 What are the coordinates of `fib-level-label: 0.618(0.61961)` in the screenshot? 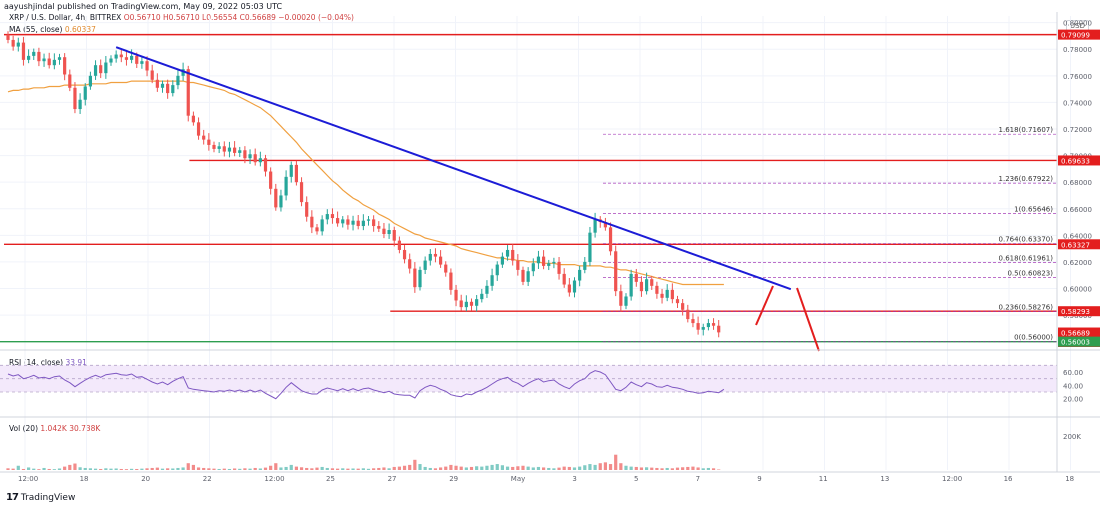 It's located at (1026, 258).